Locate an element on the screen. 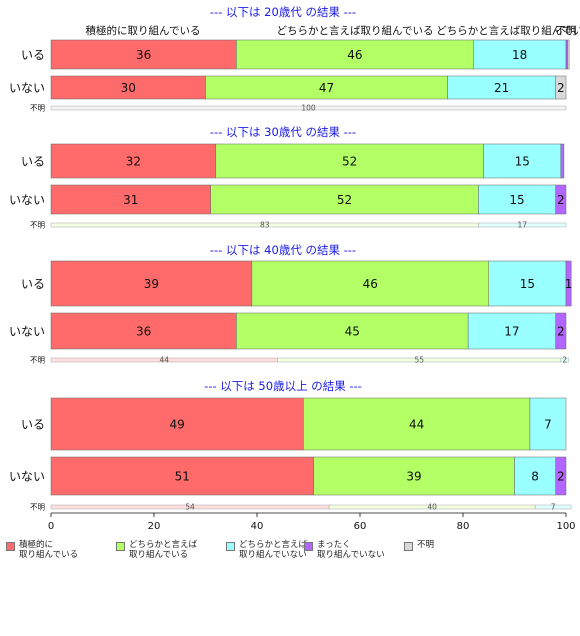  x-tick-label: 40 is located at coordinates (257, 526).